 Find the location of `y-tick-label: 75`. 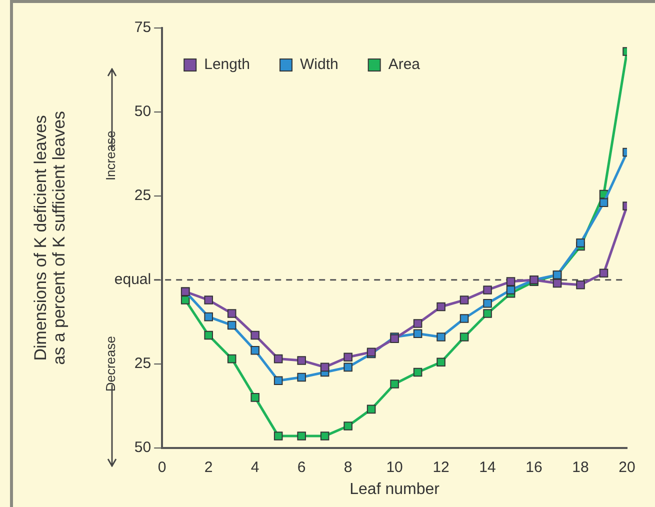

y-tick-label: 75 is located at coordinates (143, 27).